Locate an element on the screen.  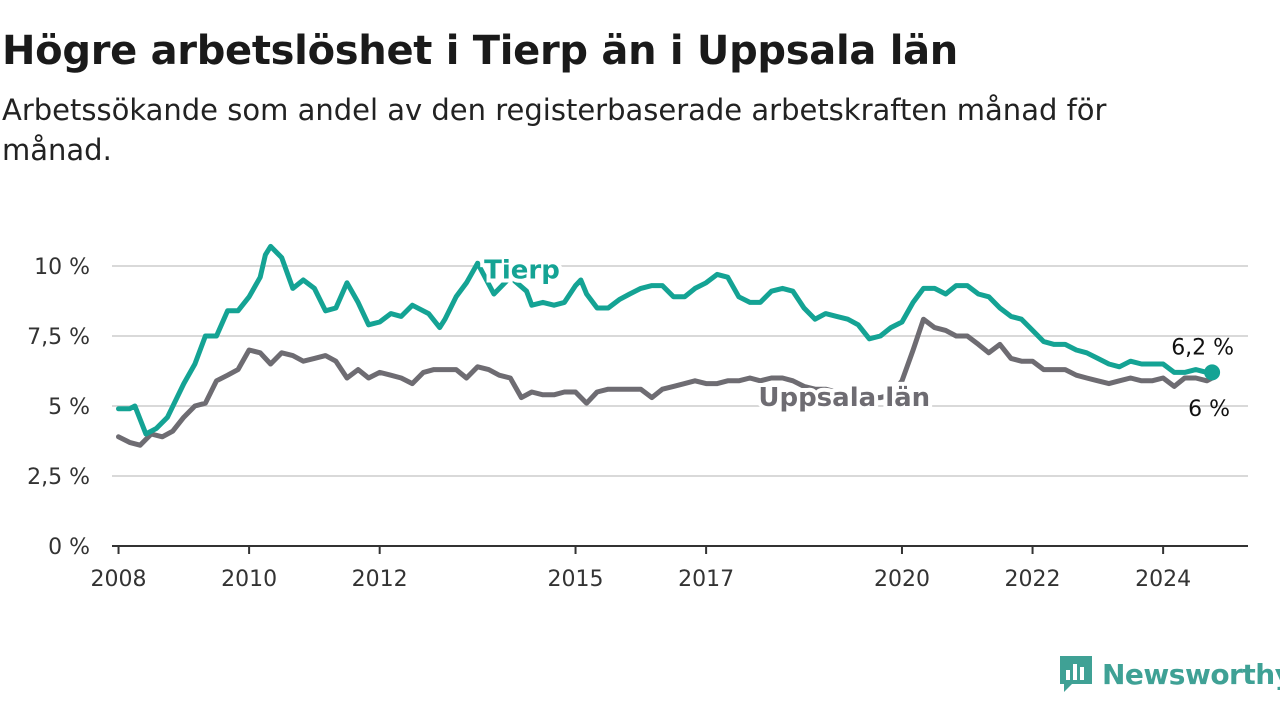
y-axis-ticks: 0 % 2,5 % 5 % 7,5 % 10 % is located at coordinates (58, 407).